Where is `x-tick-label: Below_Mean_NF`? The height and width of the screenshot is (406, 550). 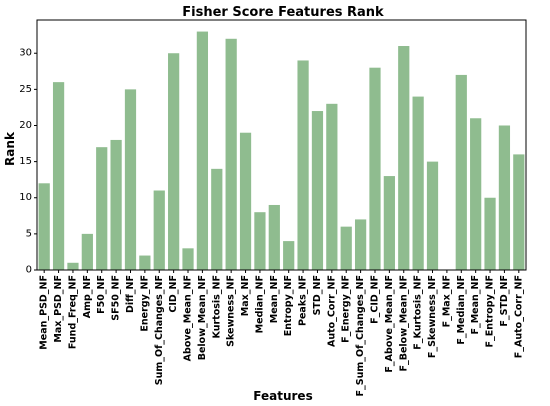
x-tick-label: Below_Mean_NF is located at coordinates (202, 317).